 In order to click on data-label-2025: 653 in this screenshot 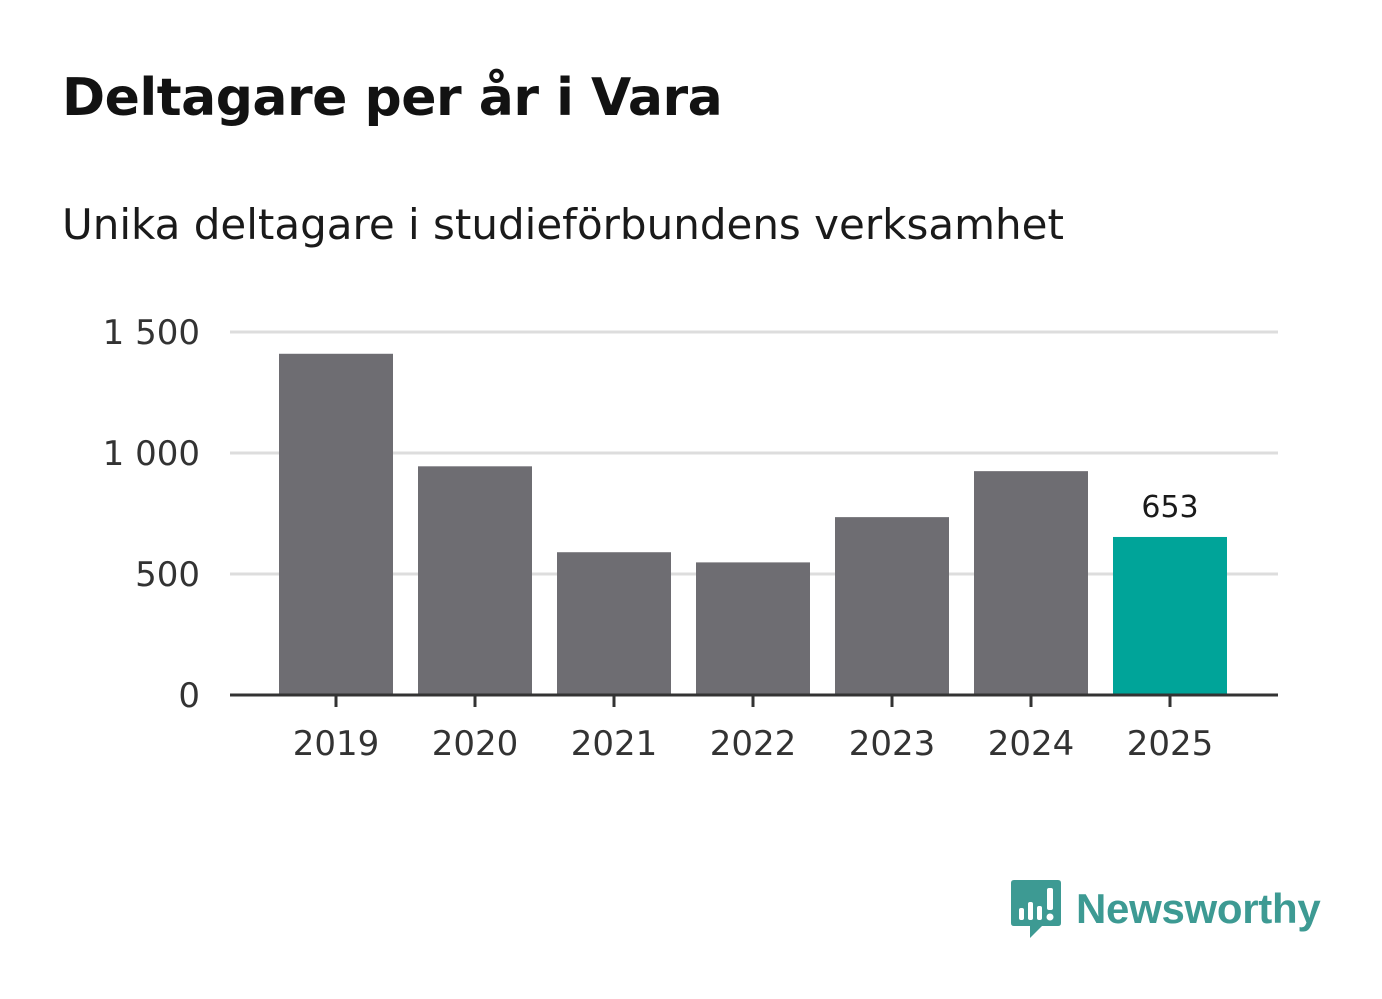, I will do `click(1169, 507)`.